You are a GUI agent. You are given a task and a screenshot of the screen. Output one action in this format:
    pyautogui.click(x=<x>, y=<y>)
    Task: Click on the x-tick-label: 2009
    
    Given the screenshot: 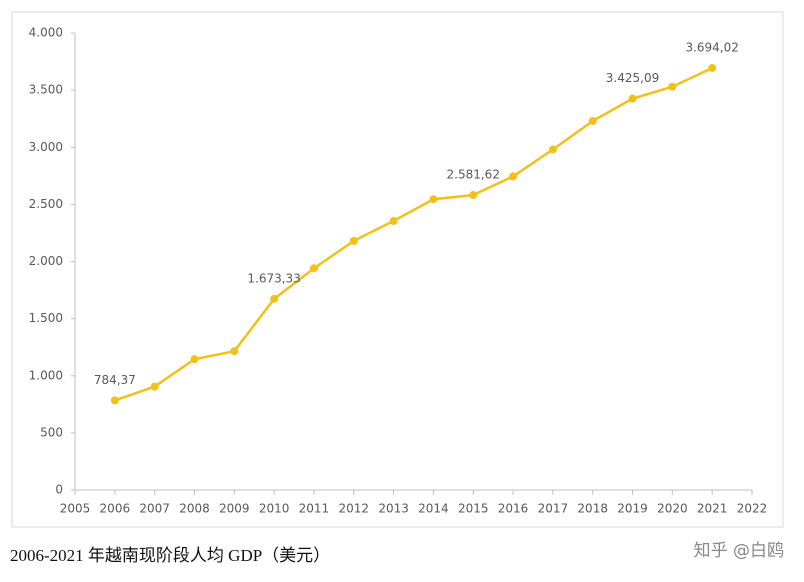 What is the action you would take?
    pyautogui.click(x=234, y=509)
    